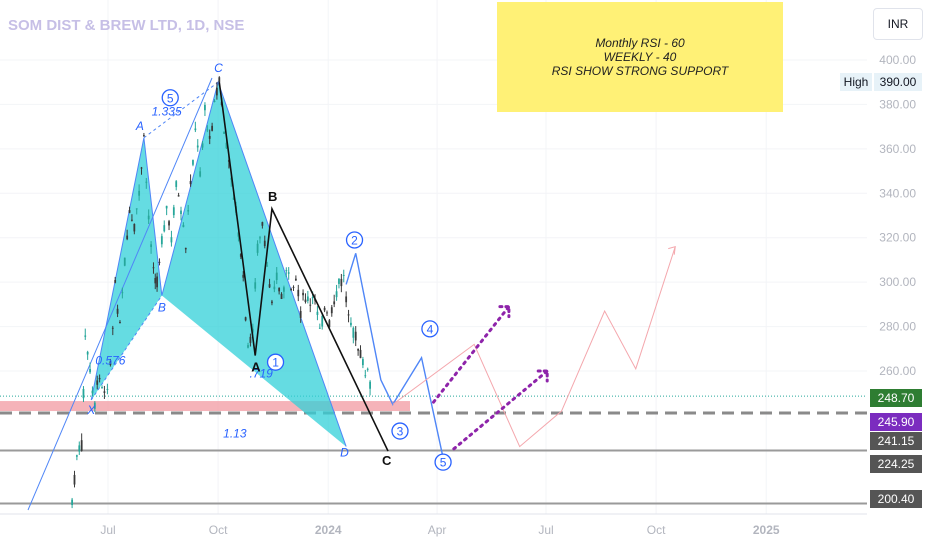 Image resolution: width=932 pixels, height=555 pixels. What do you see at coordinates (896, 499) in the screenshot?
I see `price-tag-label: 200.40` at bounding box center [896, 499].